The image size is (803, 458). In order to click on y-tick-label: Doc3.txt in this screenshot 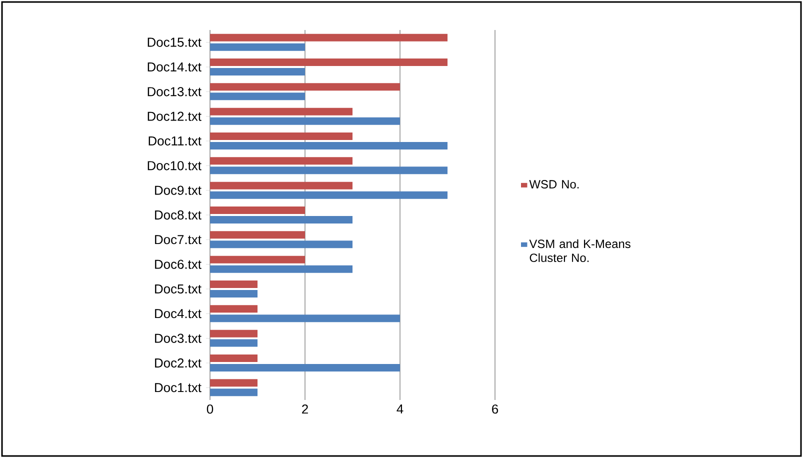, I will do `click(178, 338)`.